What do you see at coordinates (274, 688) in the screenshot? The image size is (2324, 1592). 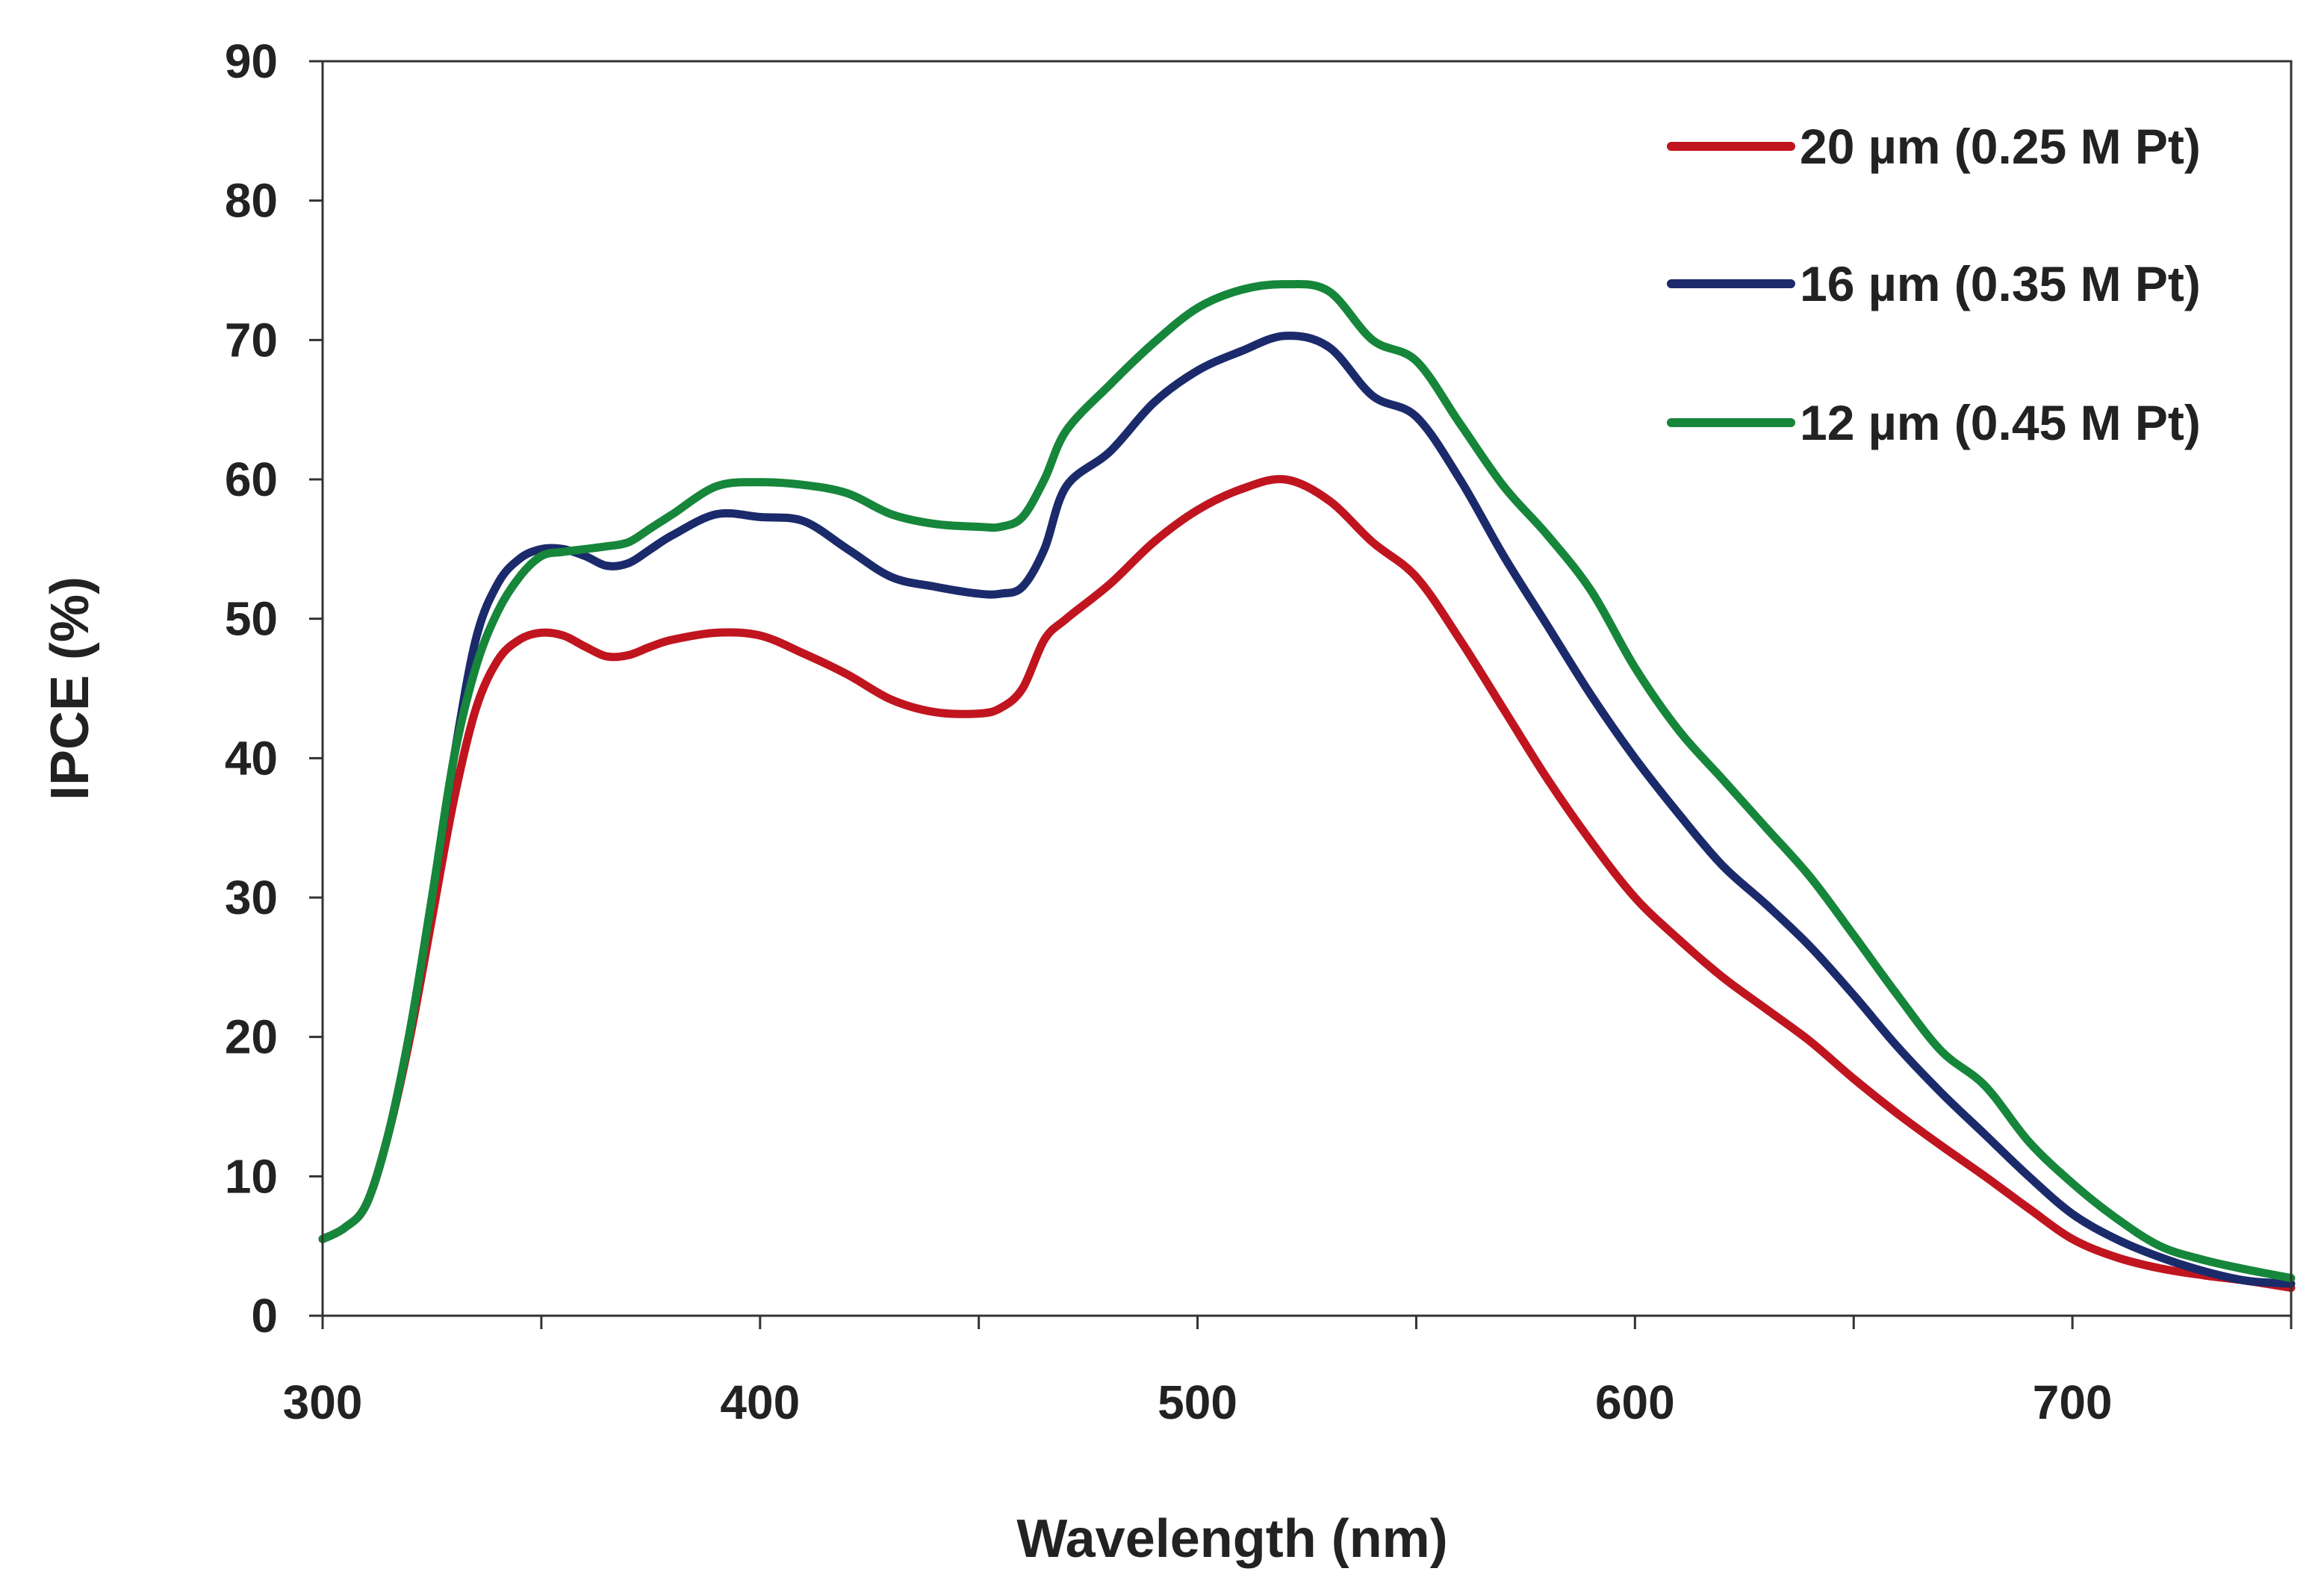 I see `y-axis-ticks: 0 10 20 30 40 50 60 70 80 90` at bounding box center [274, 688].